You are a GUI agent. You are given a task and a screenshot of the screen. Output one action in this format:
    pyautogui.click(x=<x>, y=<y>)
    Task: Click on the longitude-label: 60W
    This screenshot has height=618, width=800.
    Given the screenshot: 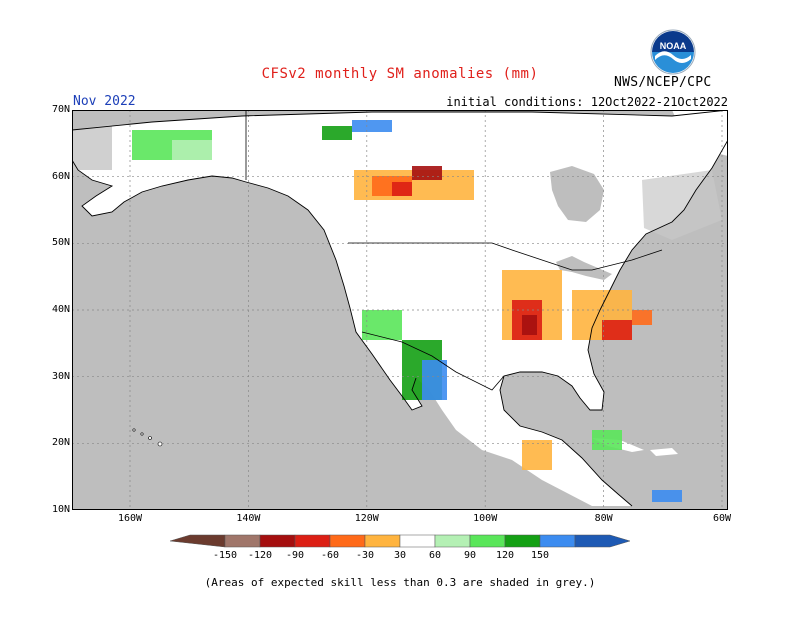 What is the action you would take?
    pyautogui.click(x=722, y=518)
    